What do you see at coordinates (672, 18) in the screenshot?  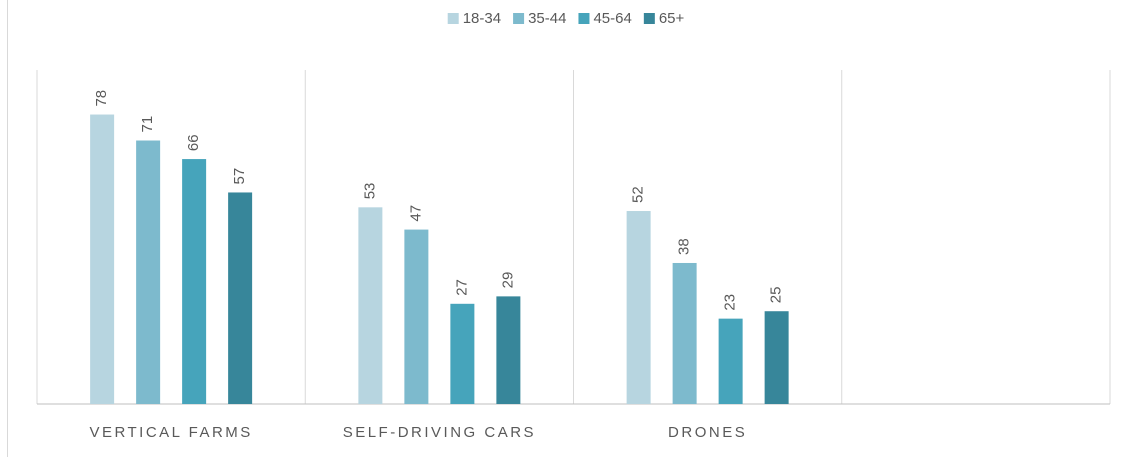 I see `legend-label: 65+` at bounding box center [672, 18].